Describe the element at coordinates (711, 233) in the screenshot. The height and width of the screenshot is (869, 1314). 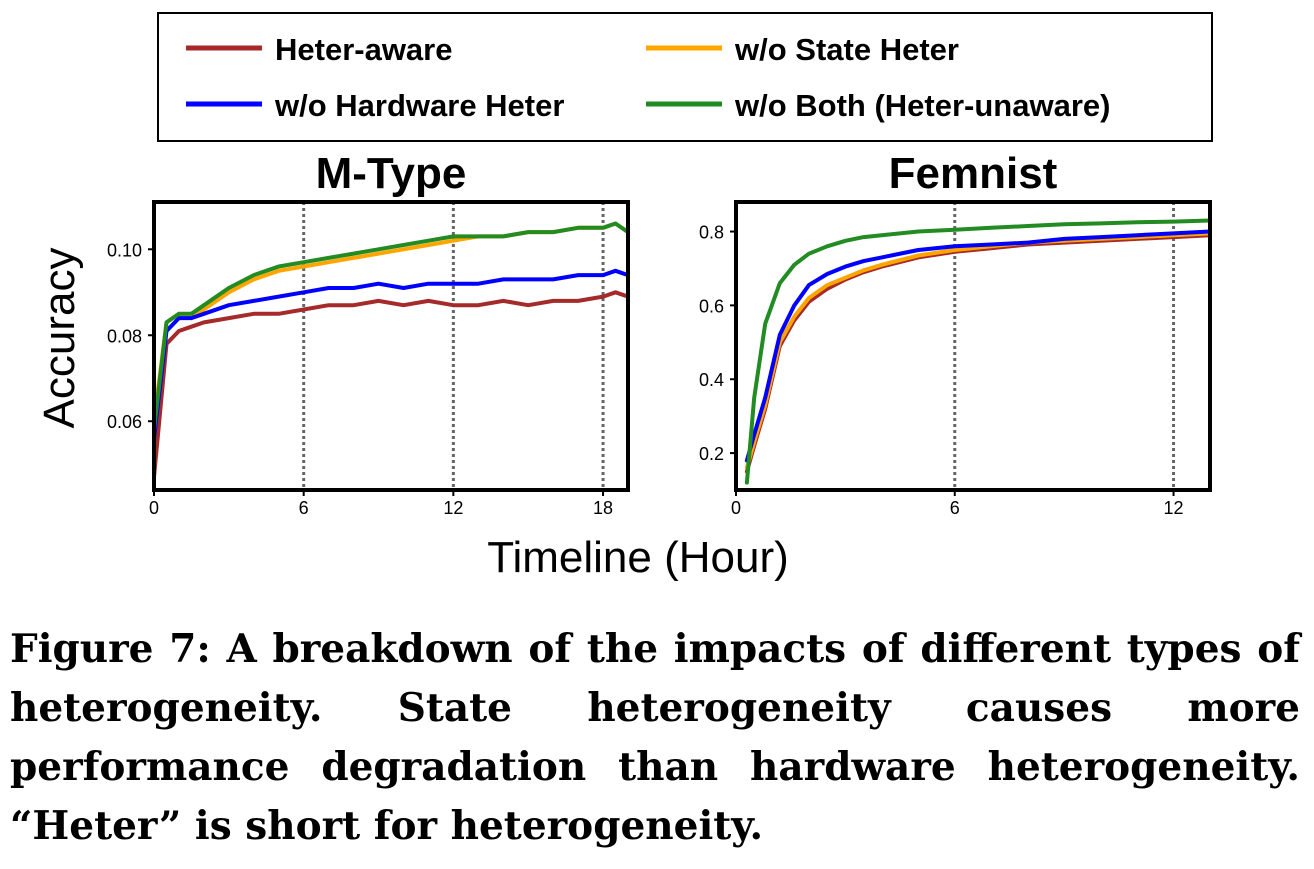
I see `y-tick-label: 0.8` at that location.